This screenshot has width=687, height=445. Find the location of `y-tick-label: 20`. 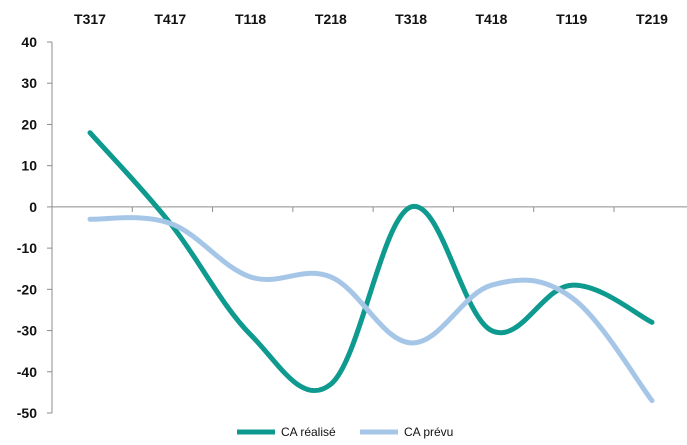

y-tick-label: 20 is located at coordinates (29, 124).